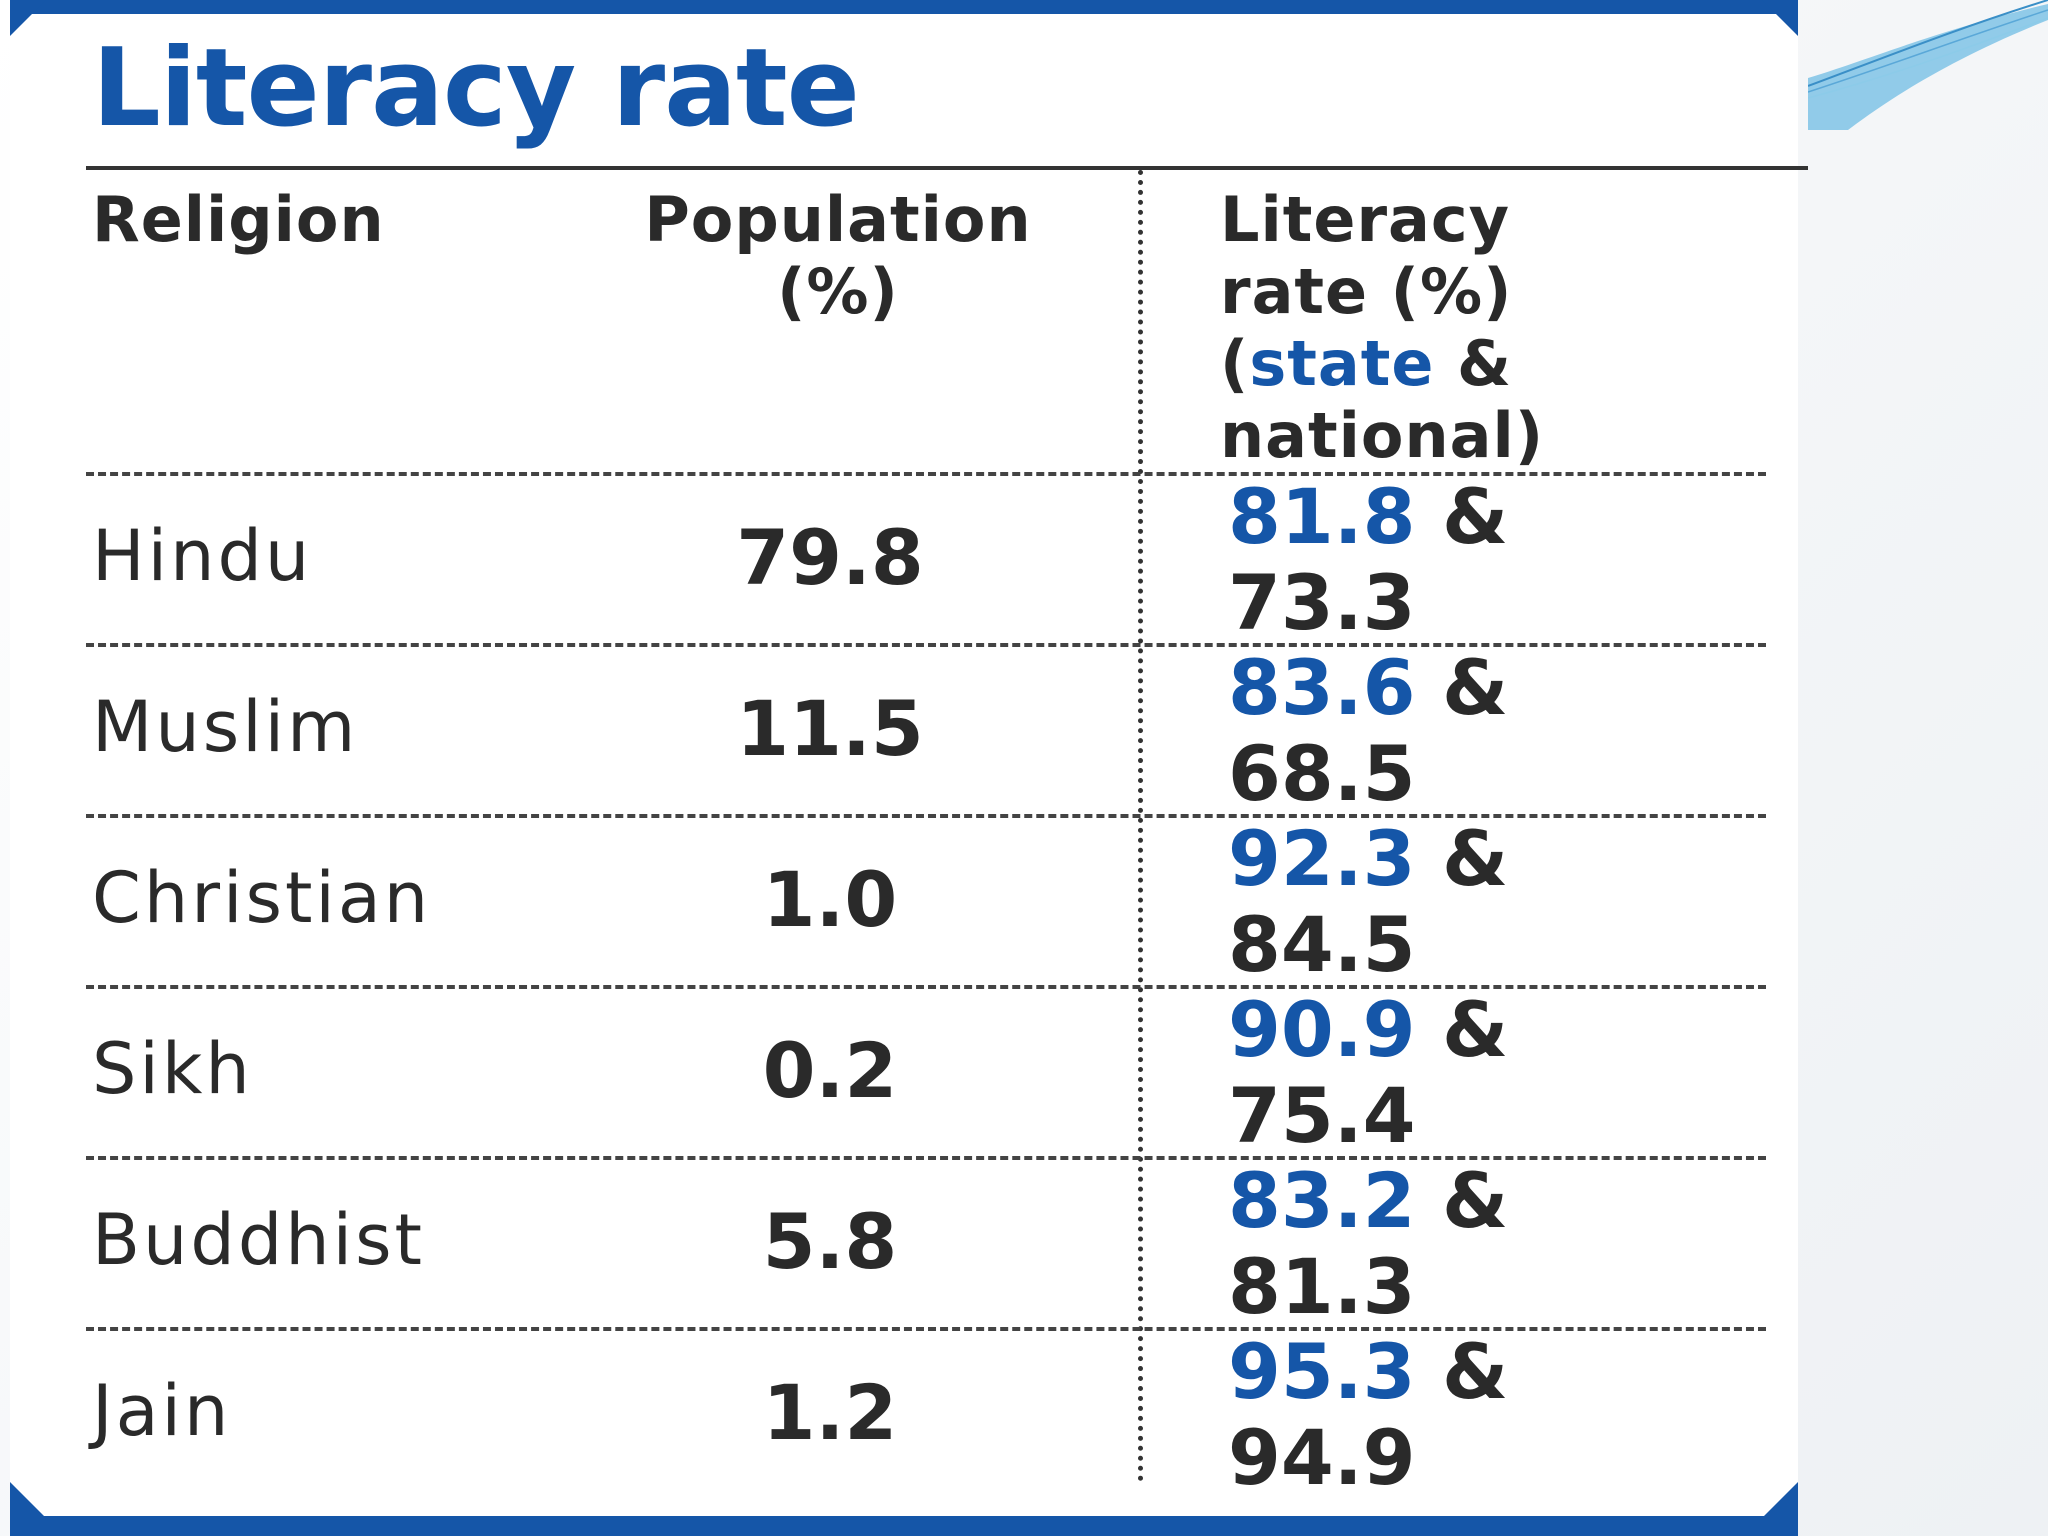  What do you see at coordinates (1322, 1457) in the screenshot?
I see `national-literacy-value: 94.9` at bounding box center [1322, 1457].